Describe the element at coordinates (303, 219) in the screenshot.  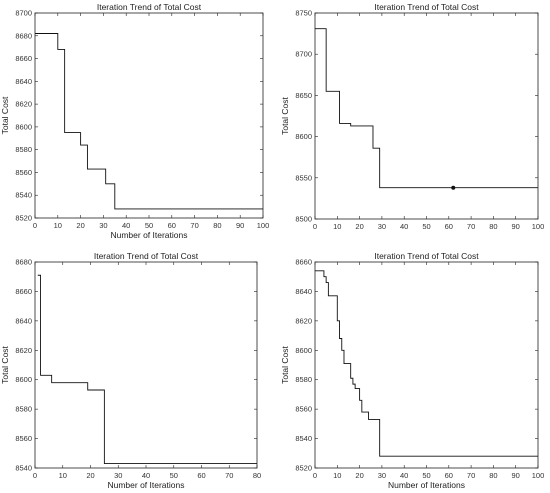
I see `y-tick-label: 8500` at that location.